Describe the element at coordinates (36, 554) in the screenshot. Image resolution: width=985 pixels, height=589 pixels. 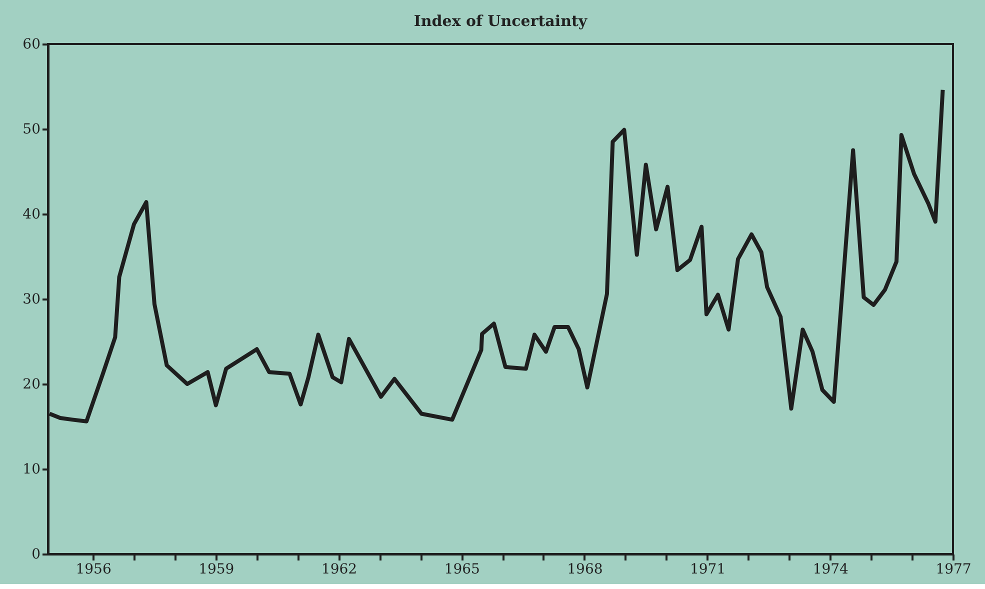
I see `y-tick-label: 0` at that location.